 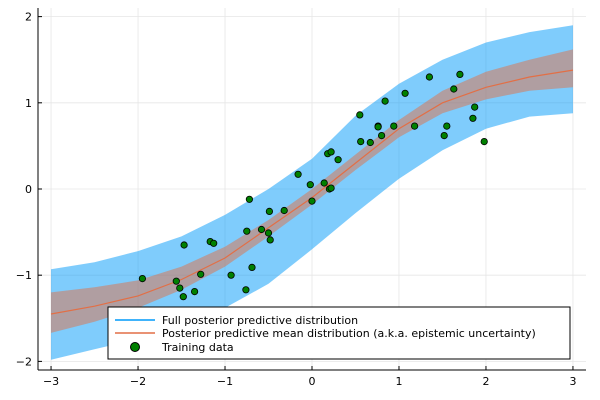 I want to click on x-tick-label: 3, so click(x=572, y=381).